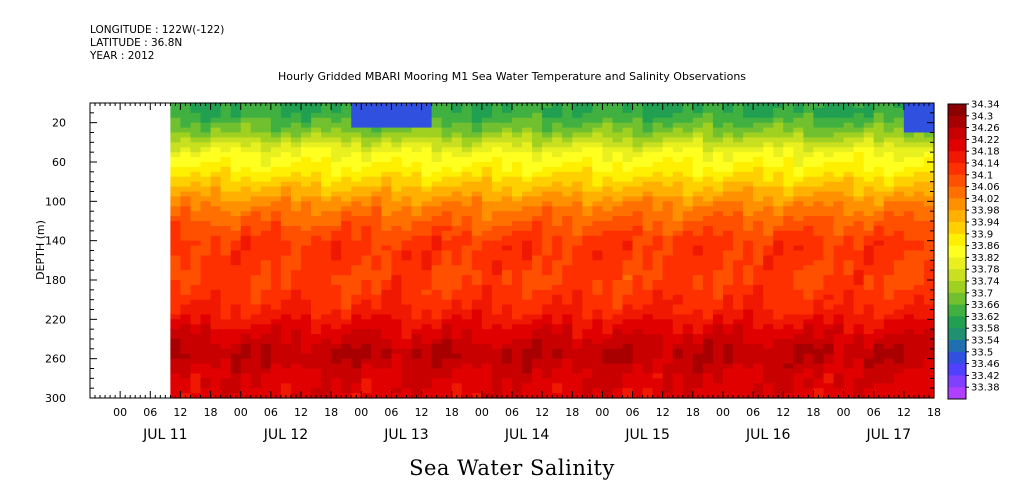 This screenshot has width=1009, height=504. Describe the element at coordinates (59, 123) in the screenshot. I see `y-tick-label: 20` at that location.